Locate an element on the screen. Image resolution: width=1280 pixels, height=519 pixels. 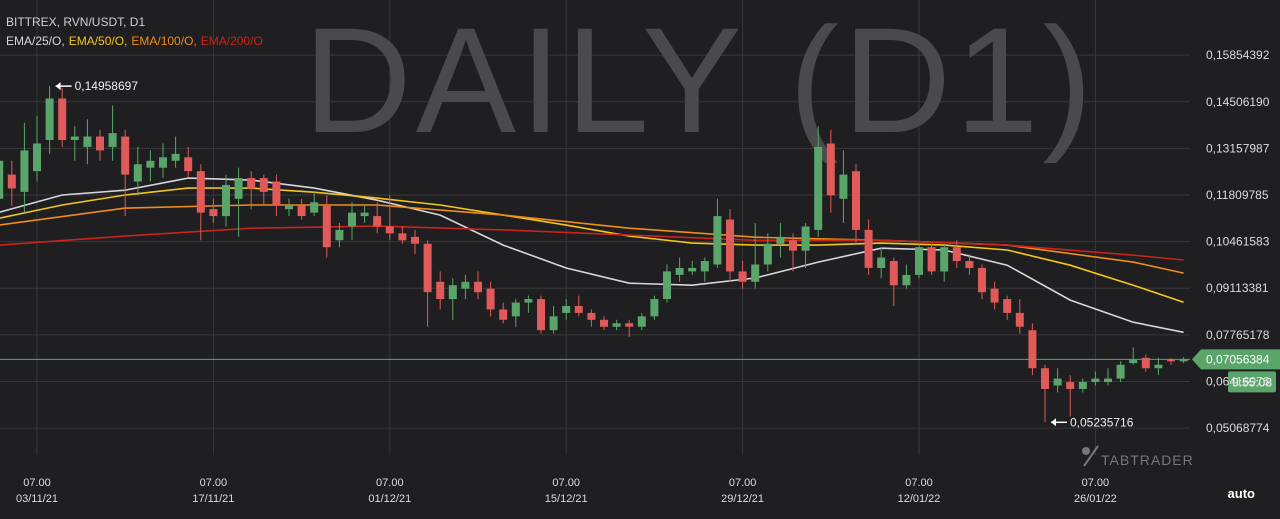
y-tick-label: 0,10461583 is located at coordinates (1238, 242).